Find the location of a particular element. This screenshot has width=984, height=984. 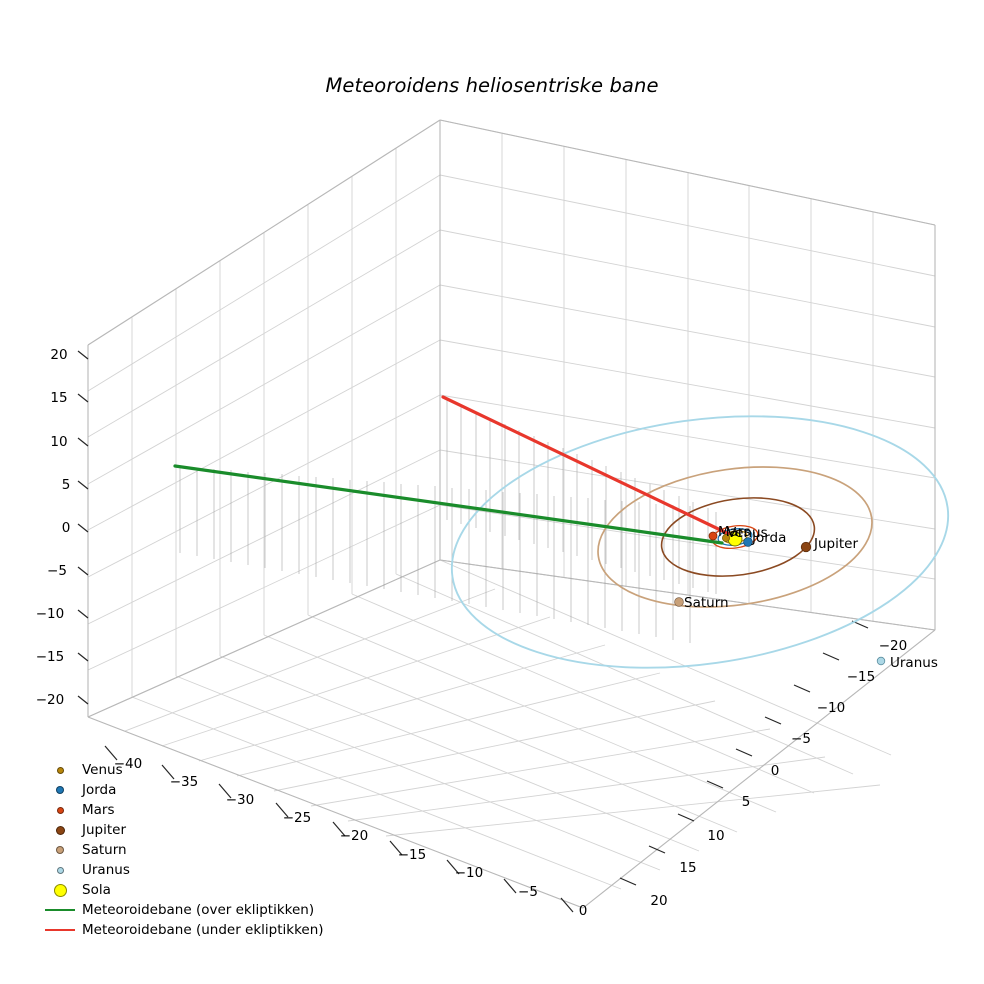

legend-item-label: Saturn is located at coordinates (104, 850).